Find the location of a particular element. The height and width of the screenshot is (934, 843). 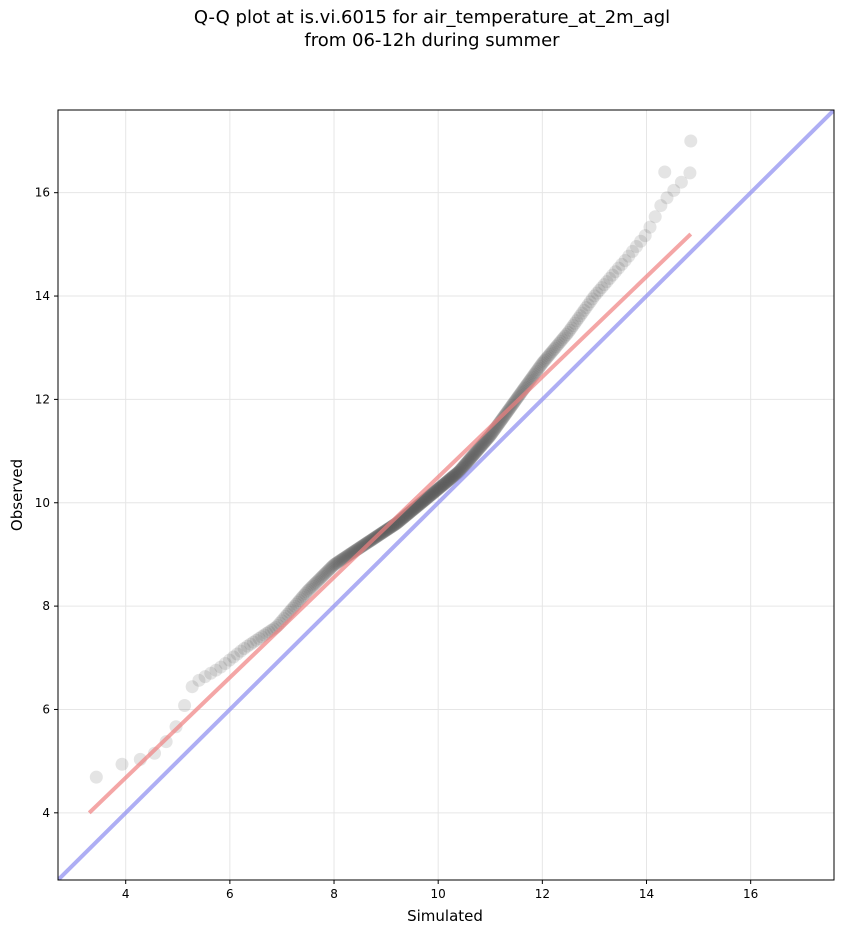

y-tick-label: 12 is located at coordinates (42, 399).